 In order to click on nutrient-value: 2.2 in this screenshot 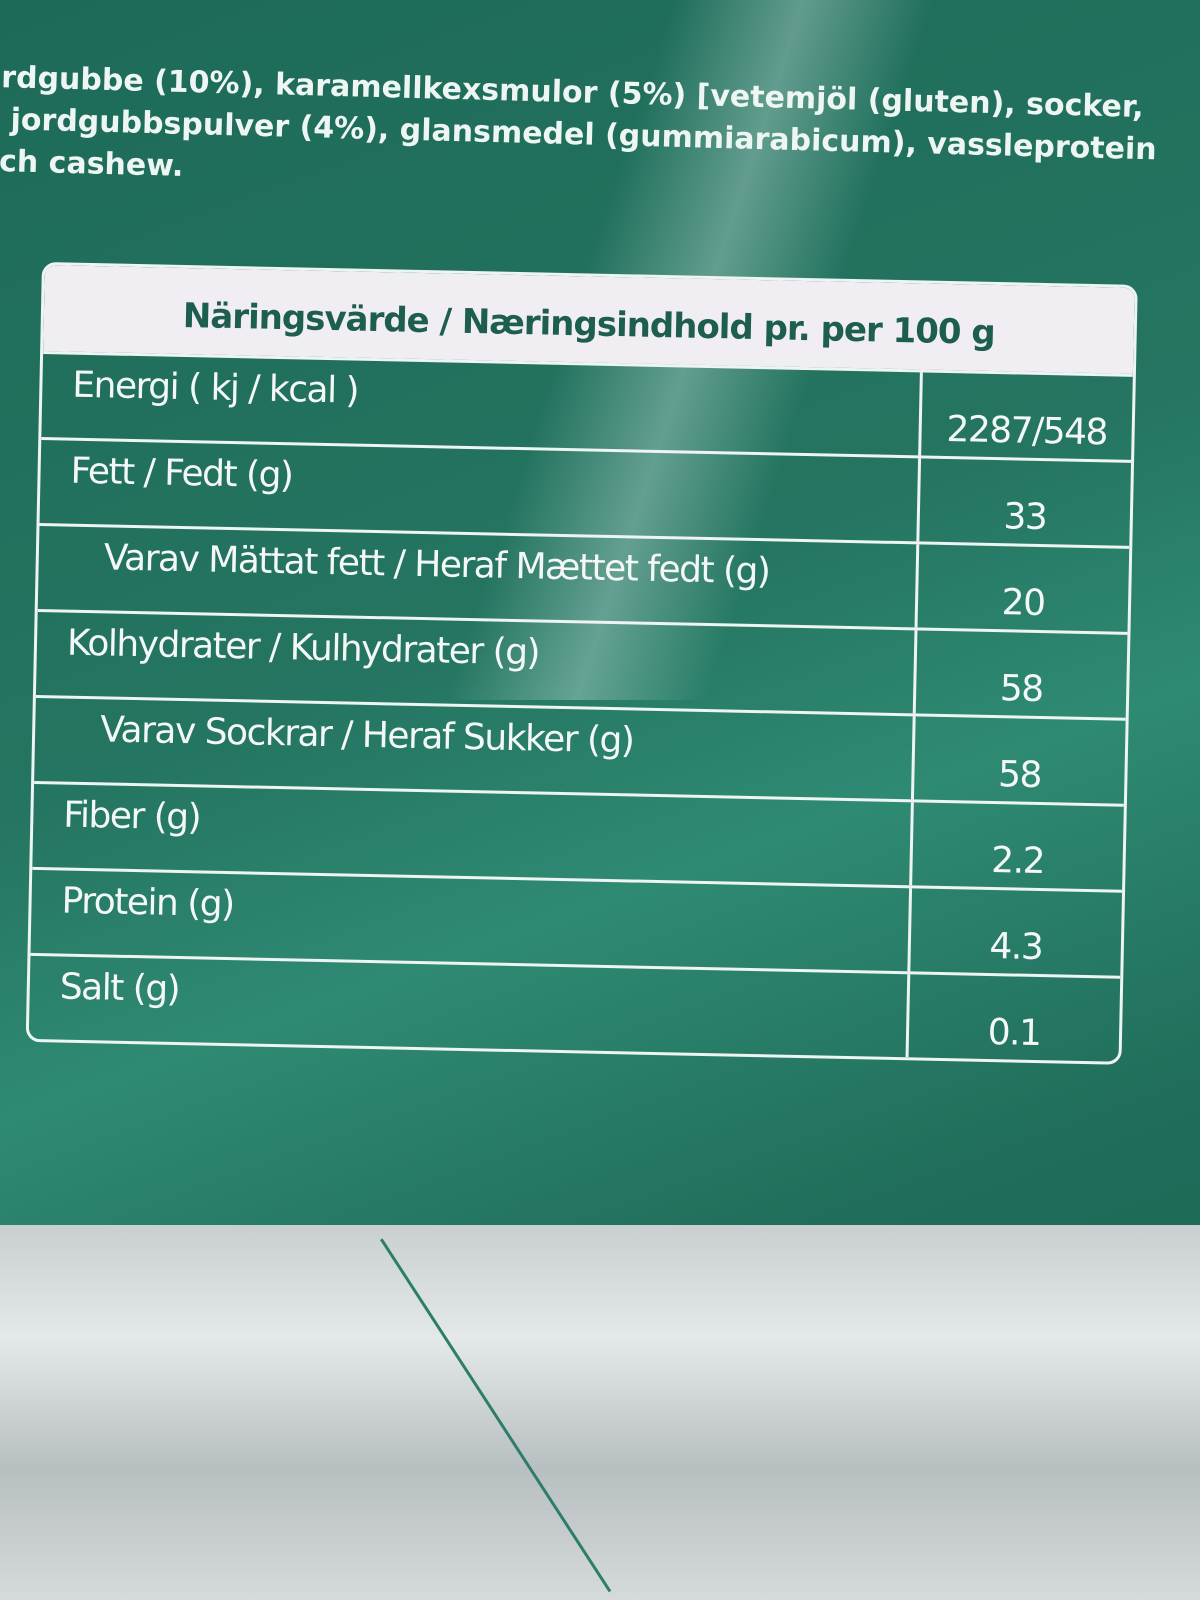, I will do `click(1017, 861)`.